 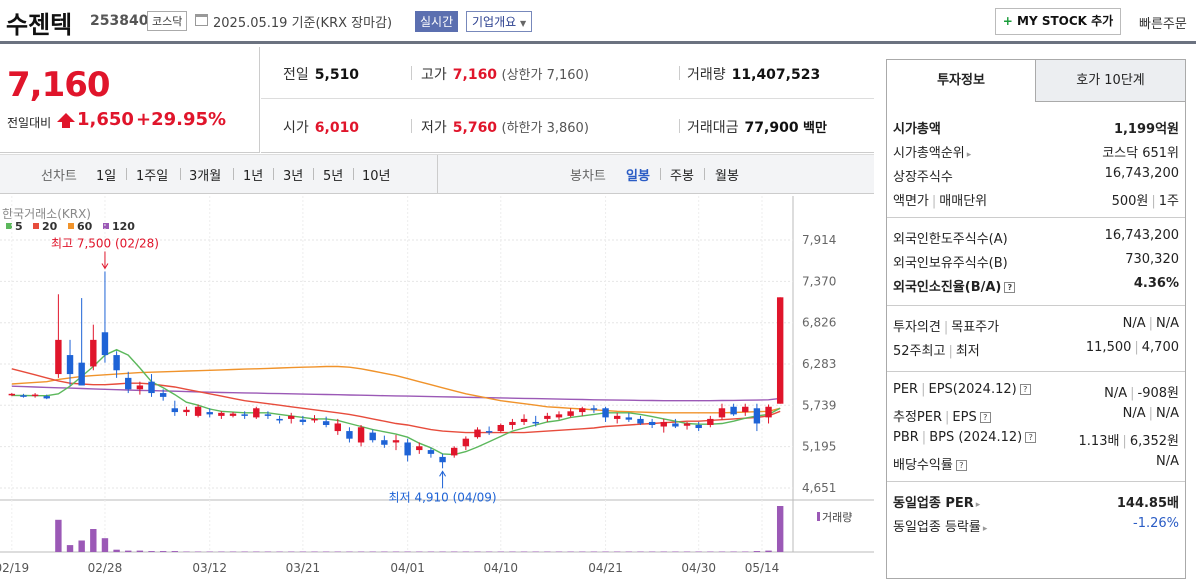 What do you see at coordinates (500, 568) in the screenshot?
I see `x-tick-label: 04/10` at bounding box center [500, 568].